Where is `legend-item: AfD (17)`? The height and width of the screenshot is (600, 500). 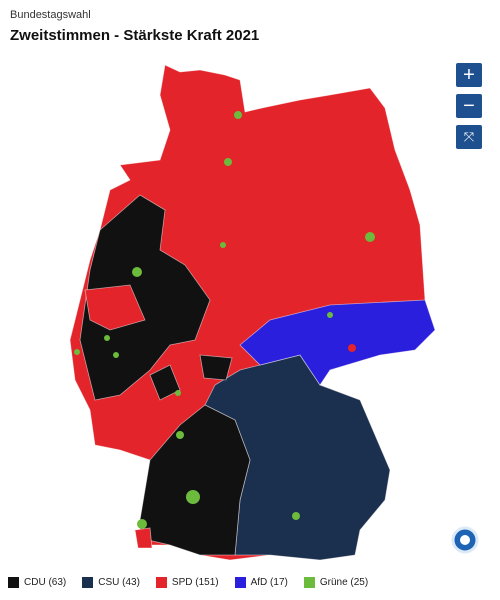 legend-item: AfD (17) is located at coordinates (261, 582).